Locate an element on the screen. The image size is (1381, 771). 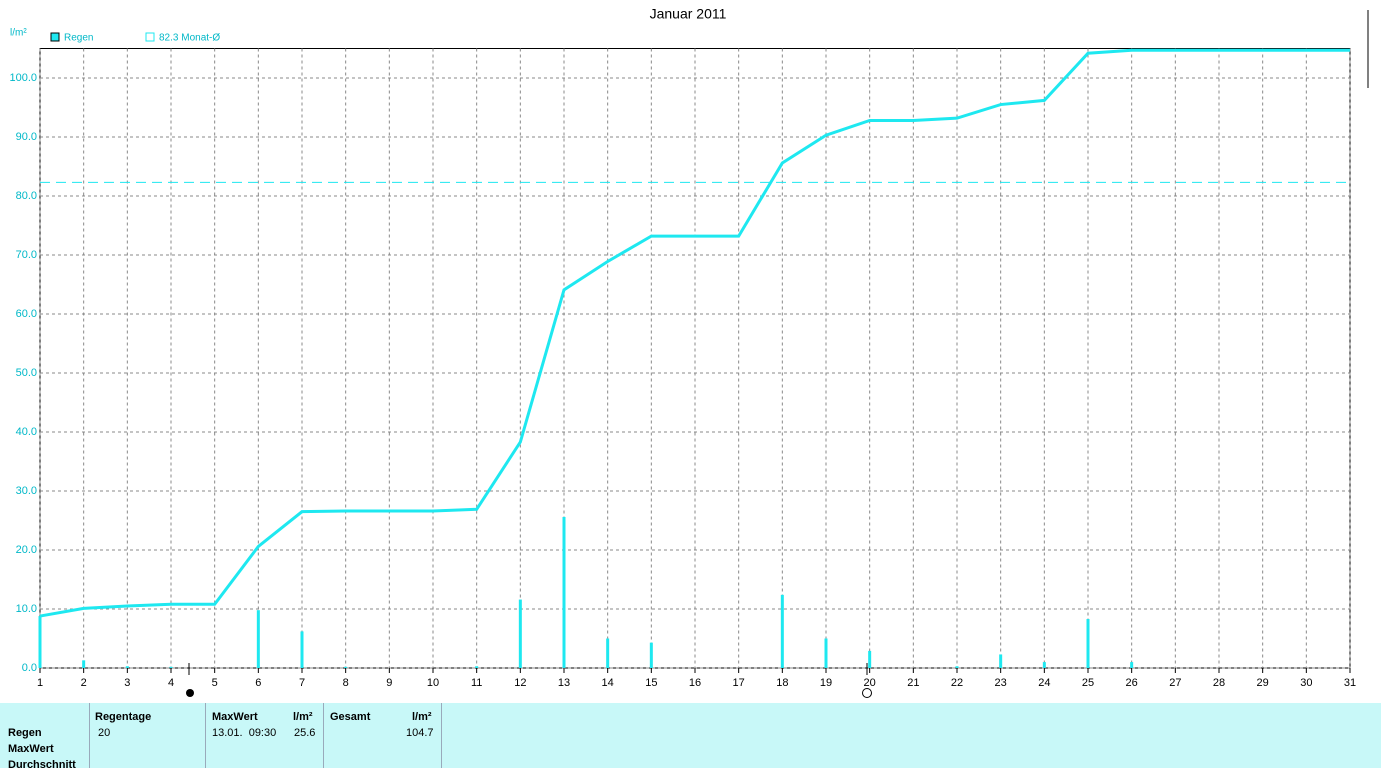
header: Regentage is located at coordinates (123, 717).